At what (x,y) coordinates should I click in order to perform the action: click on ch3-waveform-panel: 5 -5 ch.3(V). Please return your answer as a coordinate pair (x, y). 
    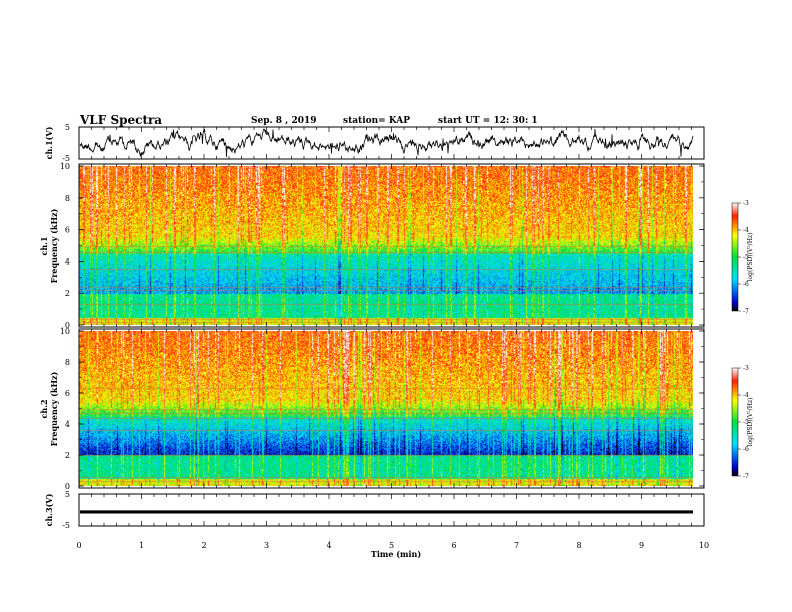
    Looking at the image, I should click on (374, 510).